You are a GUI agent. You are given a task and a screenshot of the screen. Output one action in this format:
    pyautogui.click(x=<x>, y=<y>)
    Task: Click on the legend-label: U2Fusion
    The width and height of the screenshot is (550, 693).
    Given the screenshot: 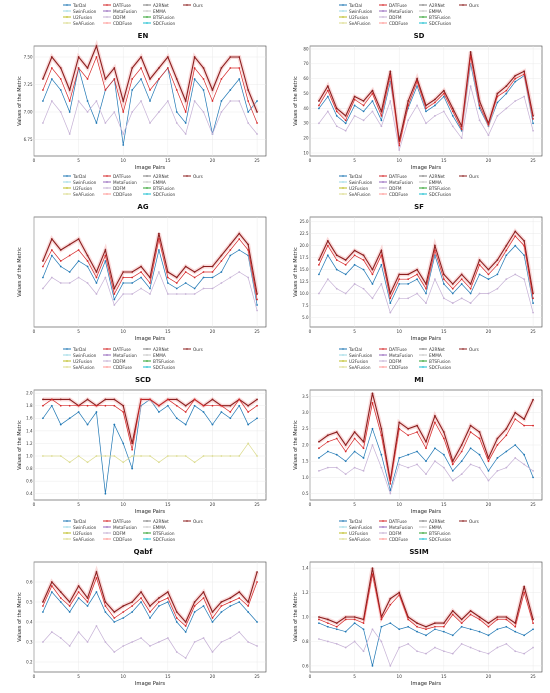 What is the action you would take?
    pyautogui.click(x=358, y=17)
    